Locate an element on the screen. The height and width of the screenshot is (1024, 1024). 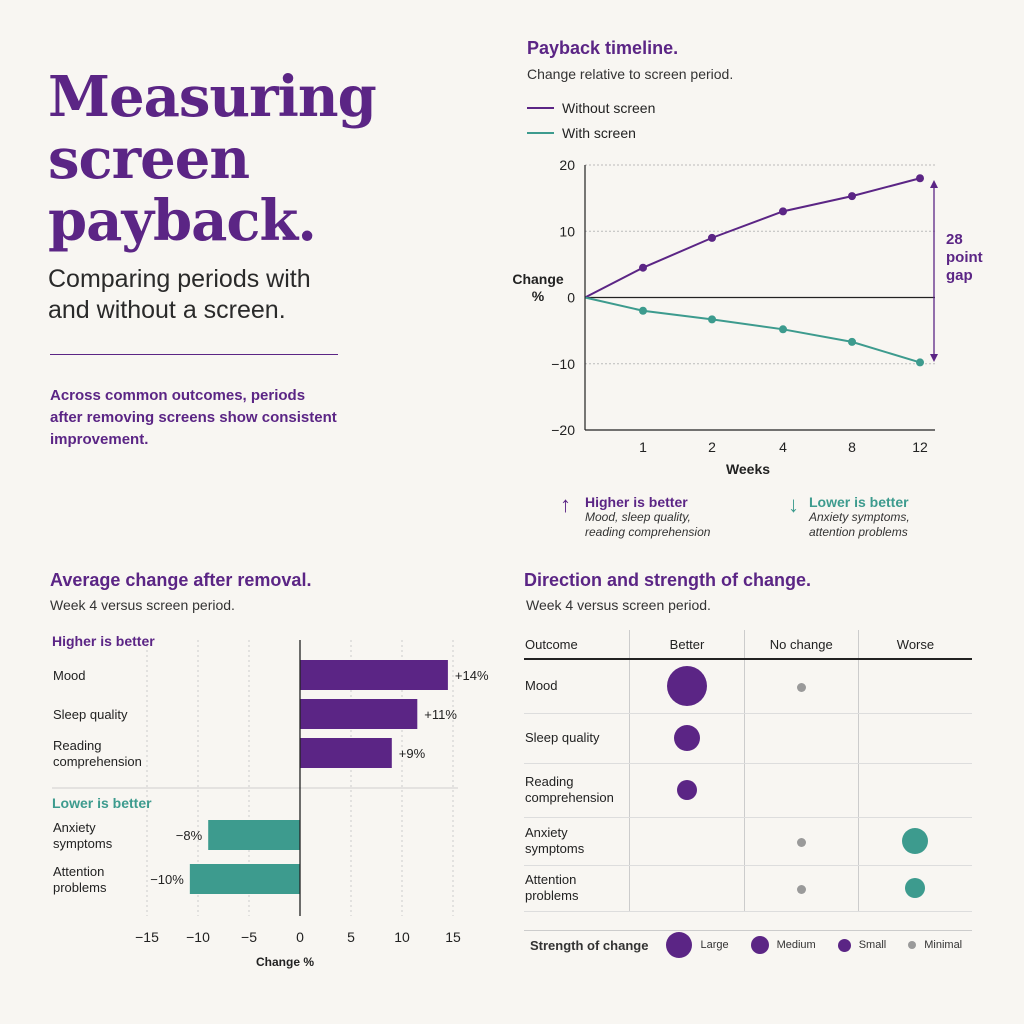
bars-title: Average change after removal. is located at coordinates (181, 580).